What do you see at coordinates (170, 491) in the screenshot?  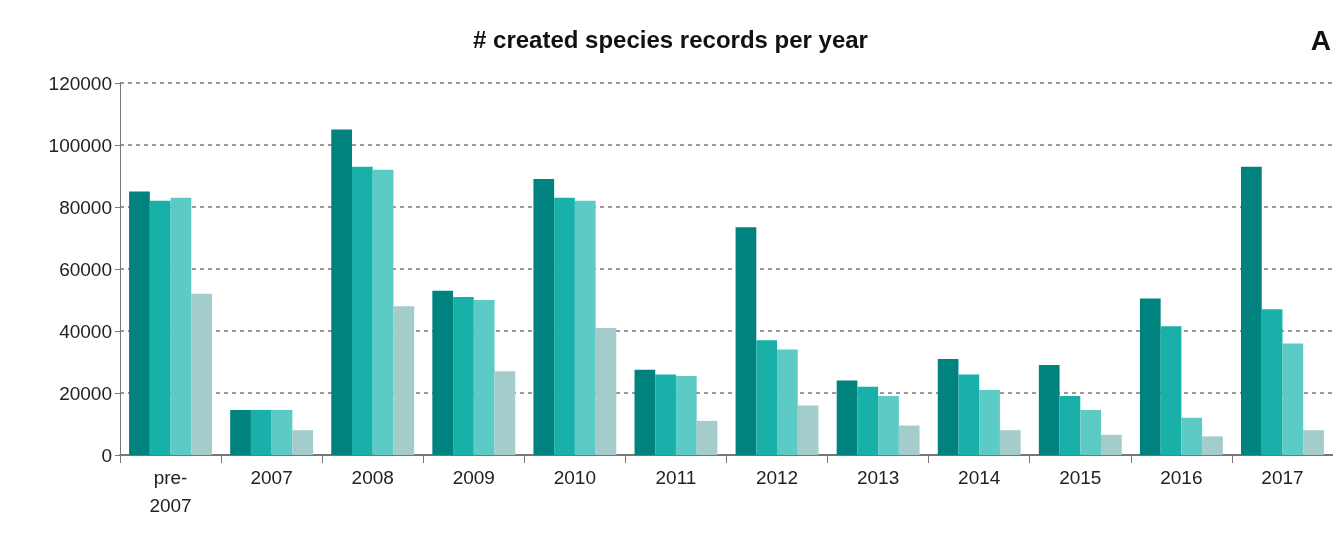 I see `x-tick-label: pre-2007` at bounding box center [170, 491].